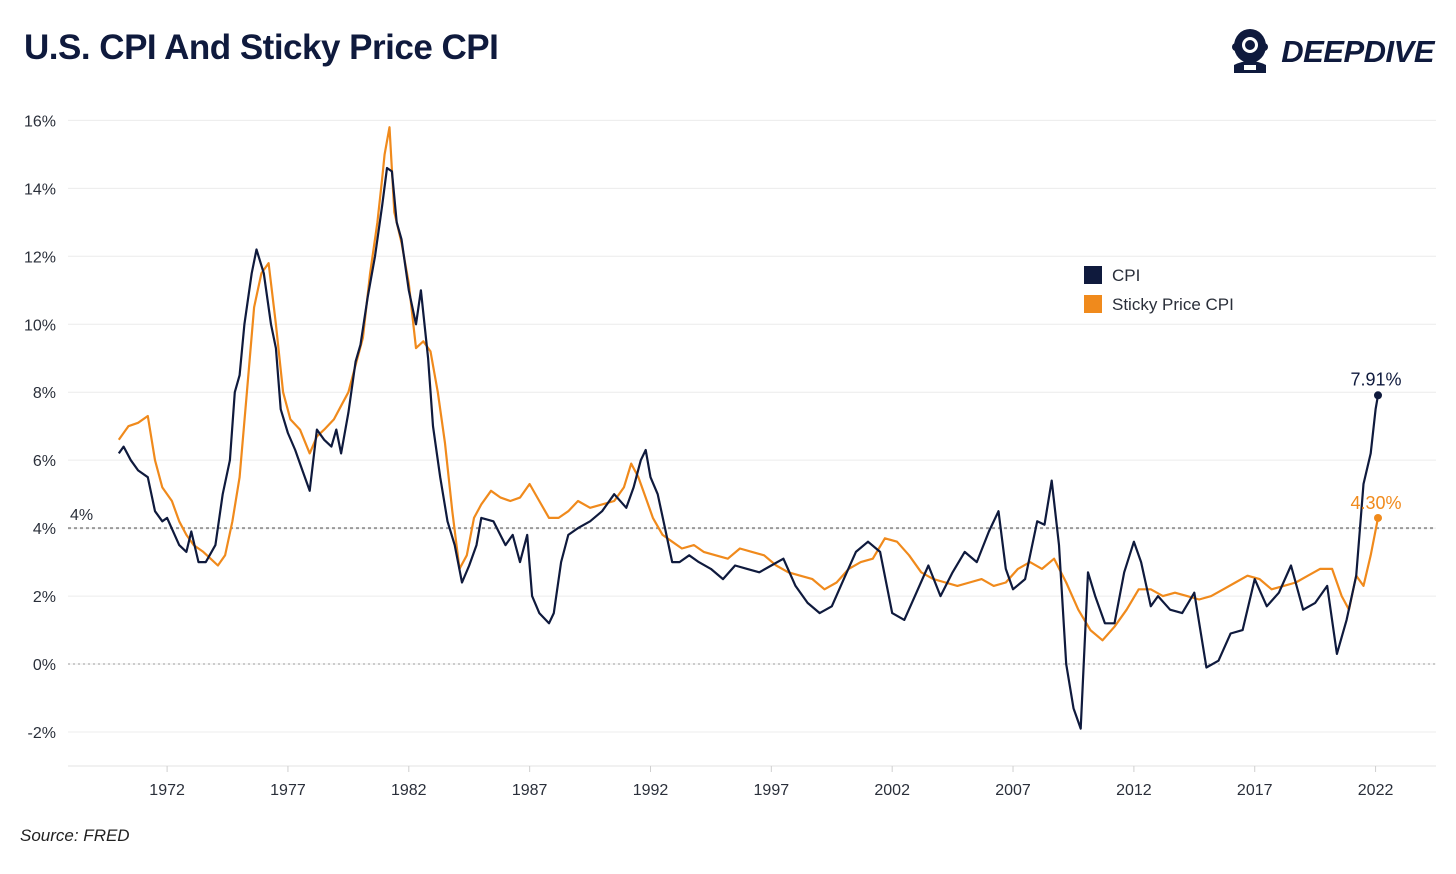 This screenshot has width=1456, height=874. I want to click on reference-line-label: 4%, so click(81, 515).